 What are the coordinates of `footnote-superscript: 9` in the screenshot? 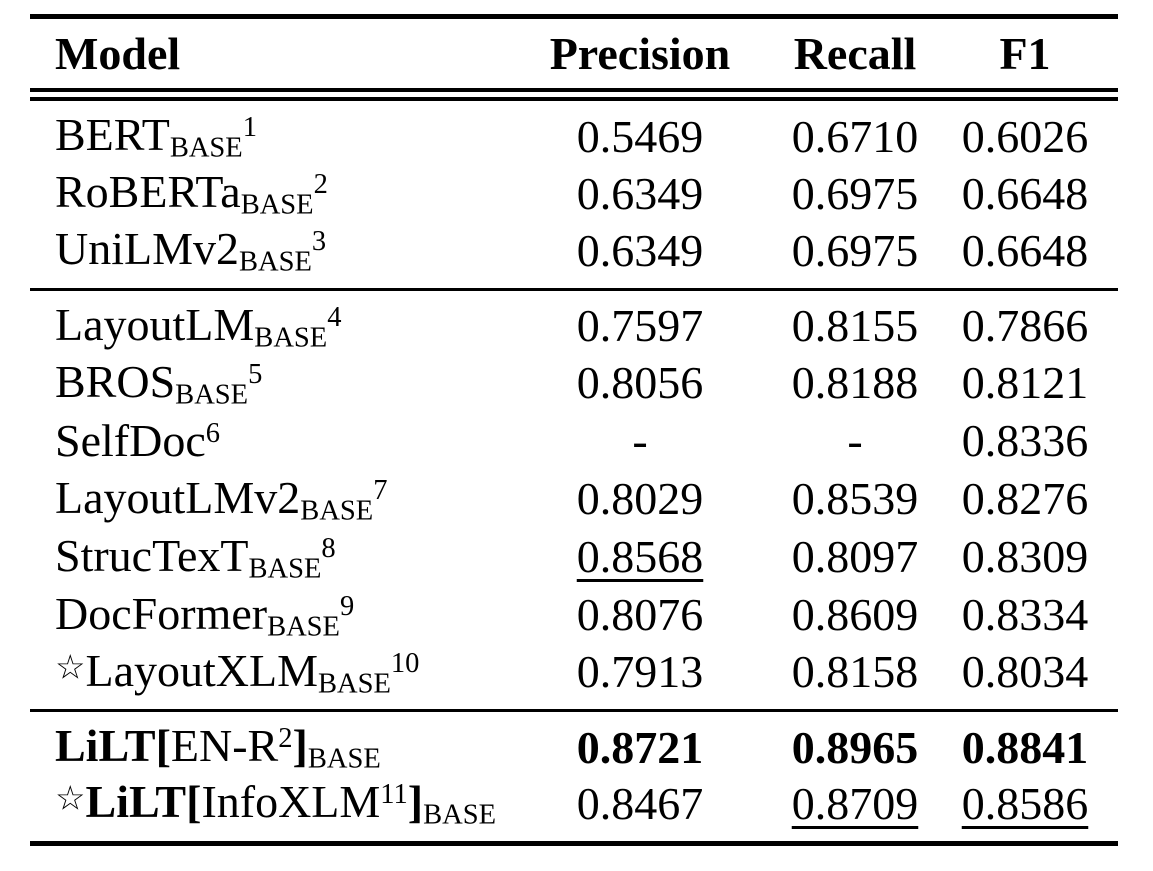 It's located at (347, 606).